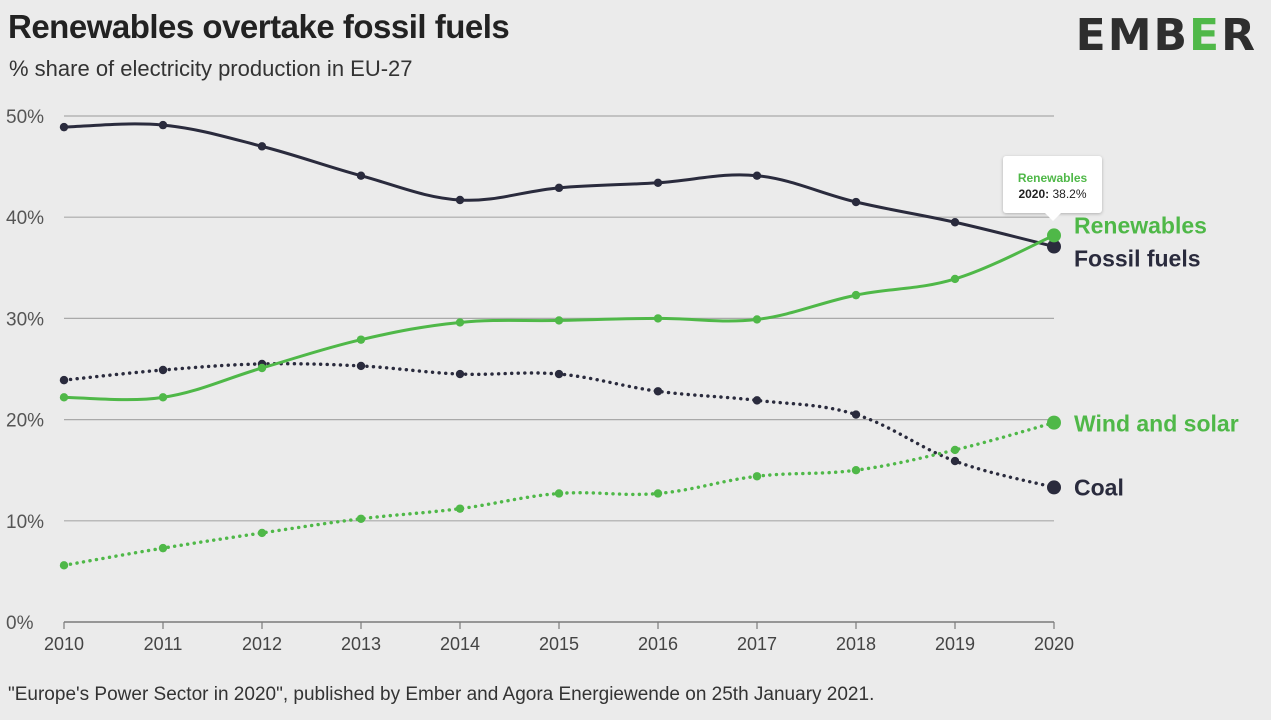  I want to click on y-tick-label: 30%, so click(25, 319).